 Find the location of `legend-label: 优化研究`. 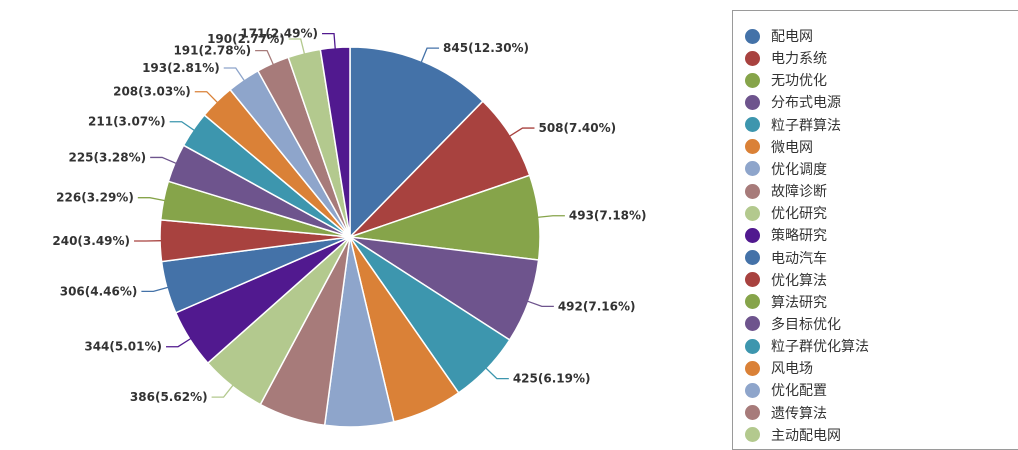

legend-label: 优化研究 is located at coordinates (799, 213).